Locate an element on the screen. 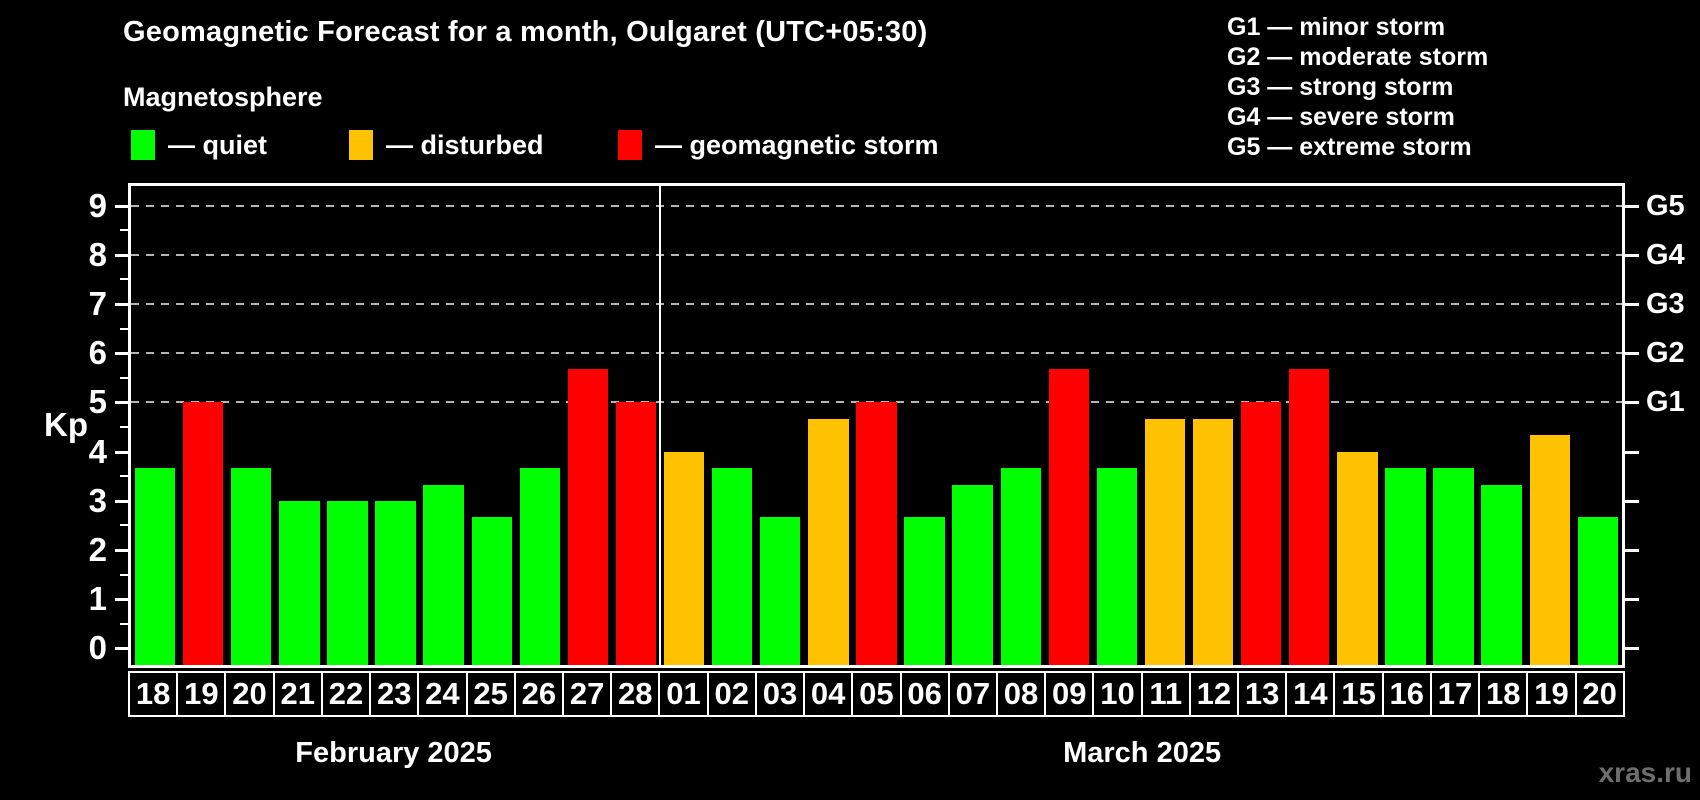 The image size is (1700, 800). date-cell: 20 is located at coordinates (1599, 694).